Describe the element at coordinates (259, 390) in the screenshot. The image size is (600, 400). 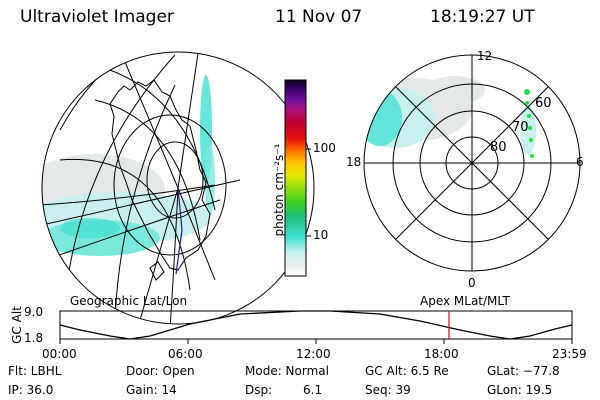
I see `info-dsp-label: Dsp:` at that location.